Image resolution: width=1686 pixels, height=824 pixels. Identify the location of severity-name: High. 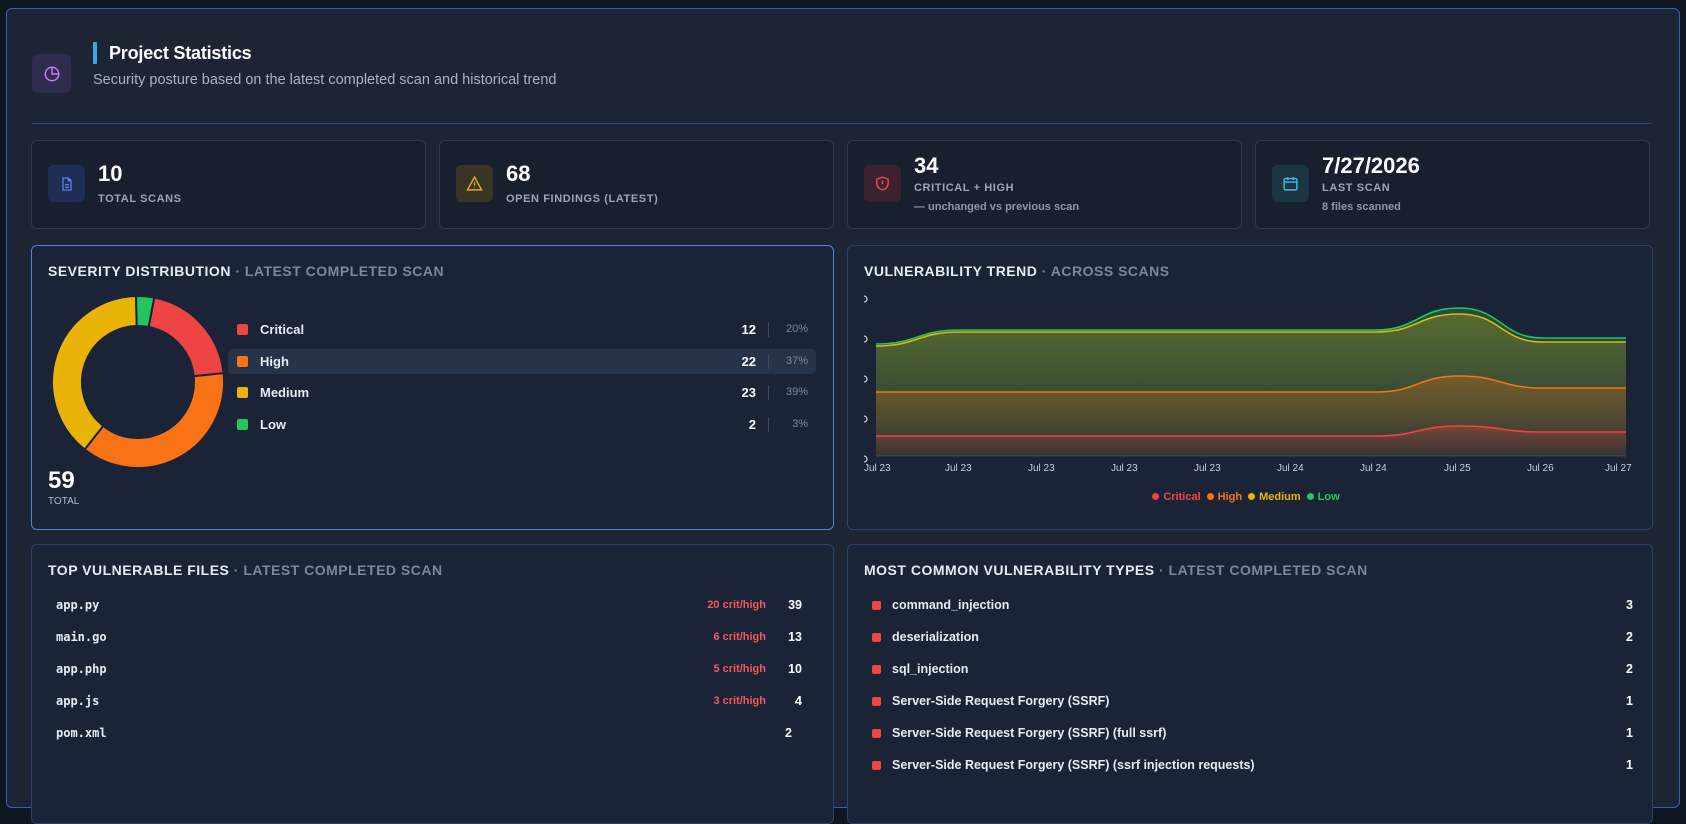
(274, 361).